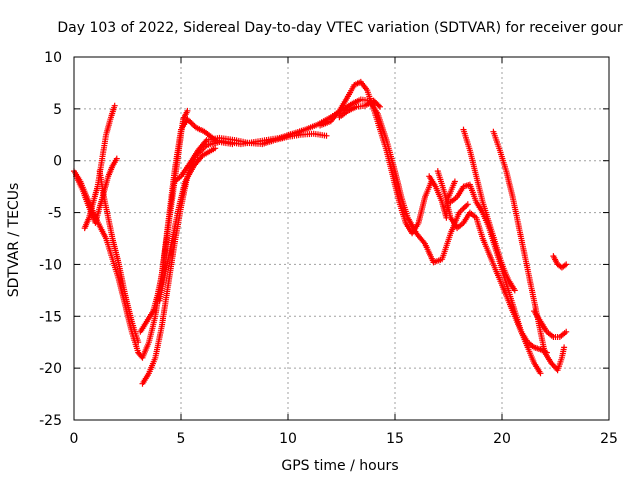 Image resolution: width=640 pixels, height=480 pixels. What do you see at coordinates (50, 369) in the screenshot?
I see `y-tick-label: -20` at bounding box center [50, 369].